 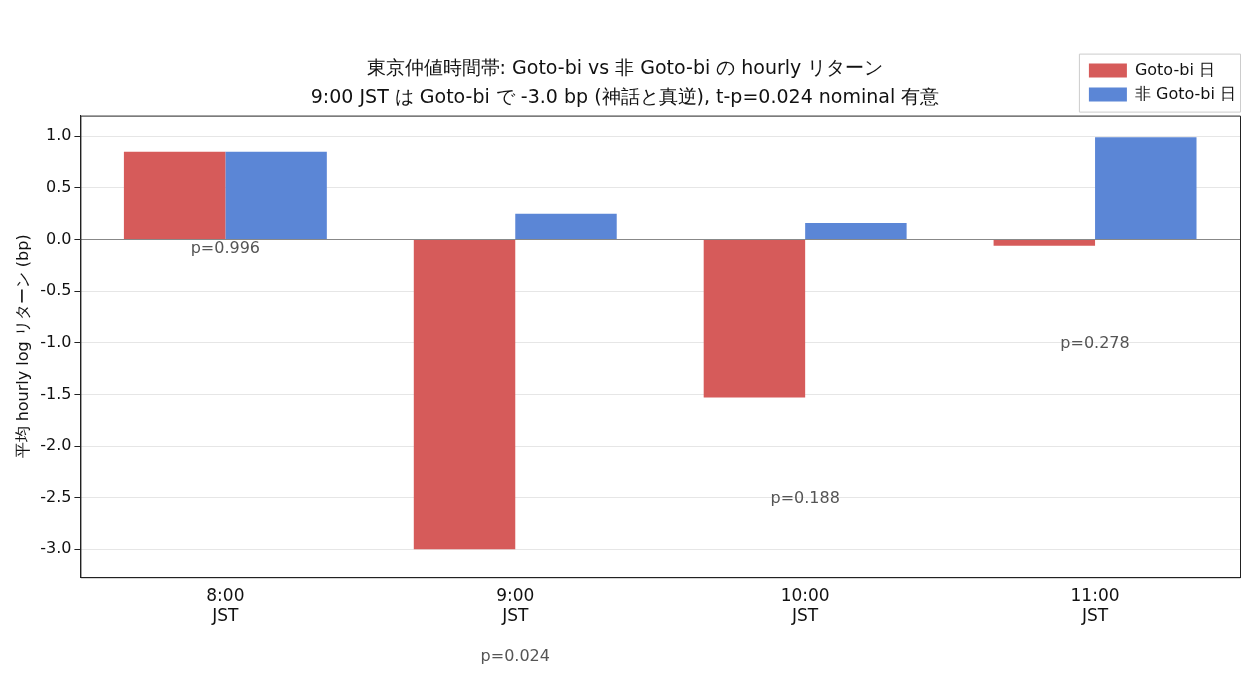 What do you see at coordinates (1095, 605) in the screenshot?
I see `x-tick-label: 11:00 JST` at bounding box center [1095, 605].